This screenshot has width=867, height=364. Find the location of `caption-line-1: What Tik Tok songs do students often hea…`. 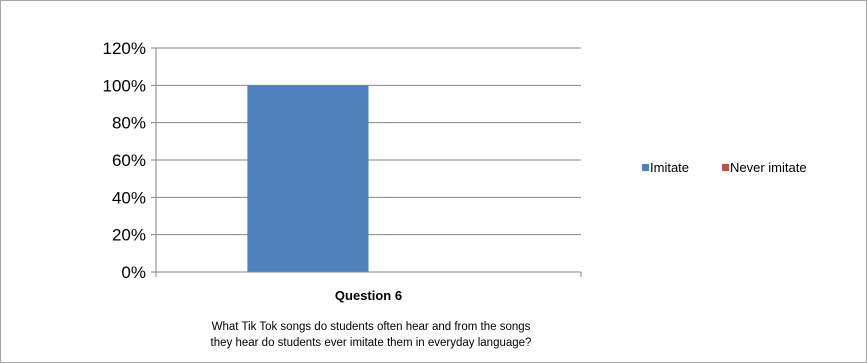

caption-line-1: What Tik Tok songs do students often hea… is located at coordinates (371, 327).